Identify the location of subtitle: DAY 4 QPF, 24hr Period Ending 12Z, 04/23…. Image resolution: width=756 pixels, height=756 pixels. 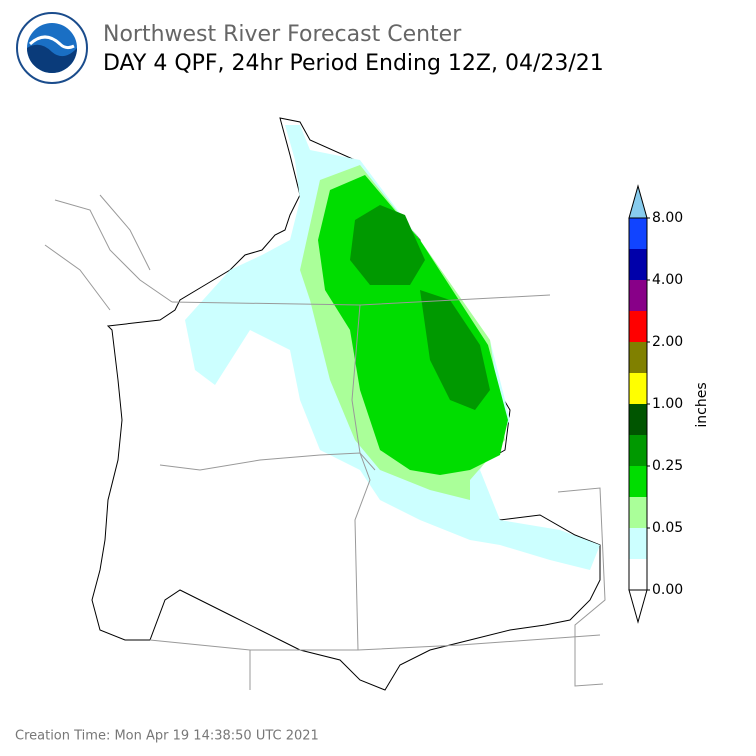
(353, 63).